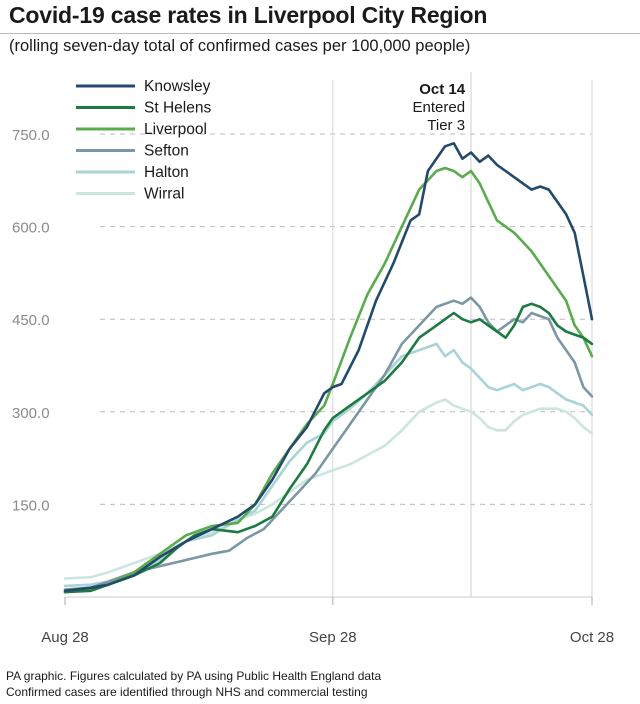 Image resolution: width=640 pixels, height=704 pixels. What do you see at coordinates (31, 413) in the screenshot?
I see `y-tick-label: 300.0` at bounding box center [31, 413].